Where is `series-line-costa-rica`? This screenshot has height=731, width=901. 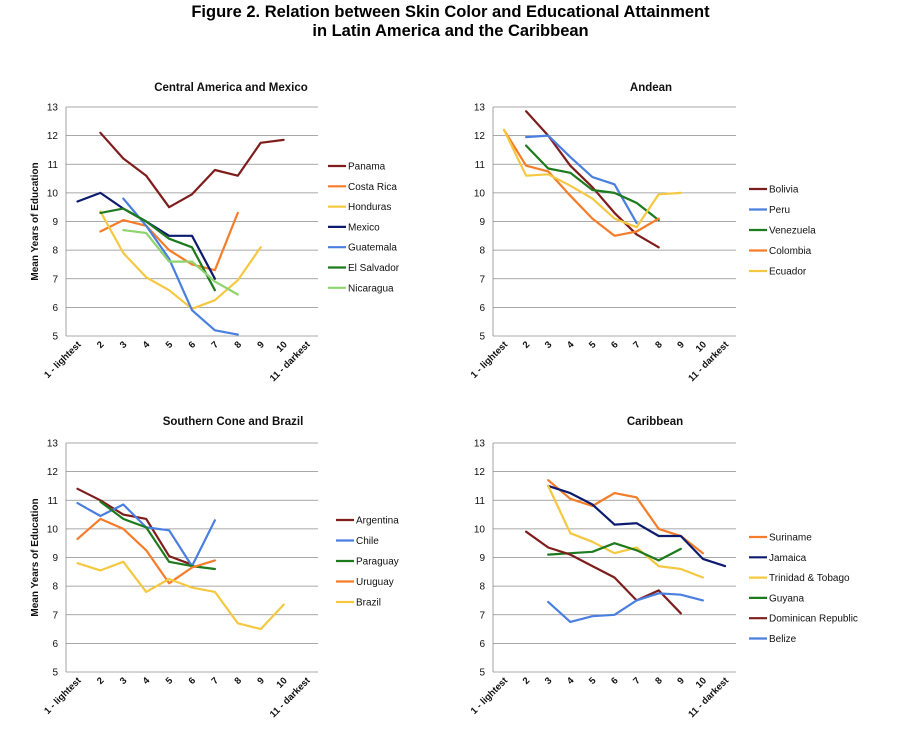 series-line-costa-rica is located at coordinates (169, 241).